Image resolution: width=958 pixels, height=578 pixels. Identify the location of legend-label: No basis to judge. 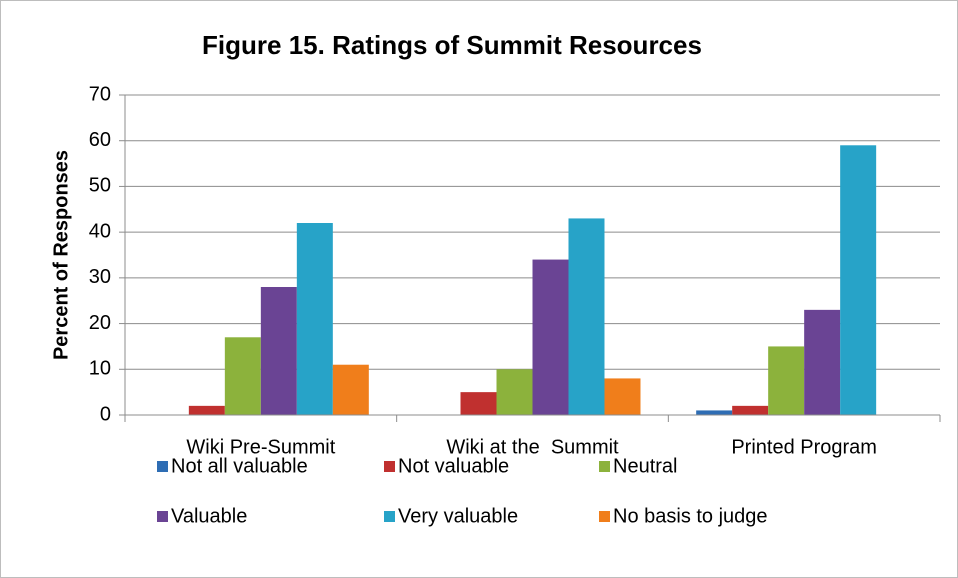
(690, 516).